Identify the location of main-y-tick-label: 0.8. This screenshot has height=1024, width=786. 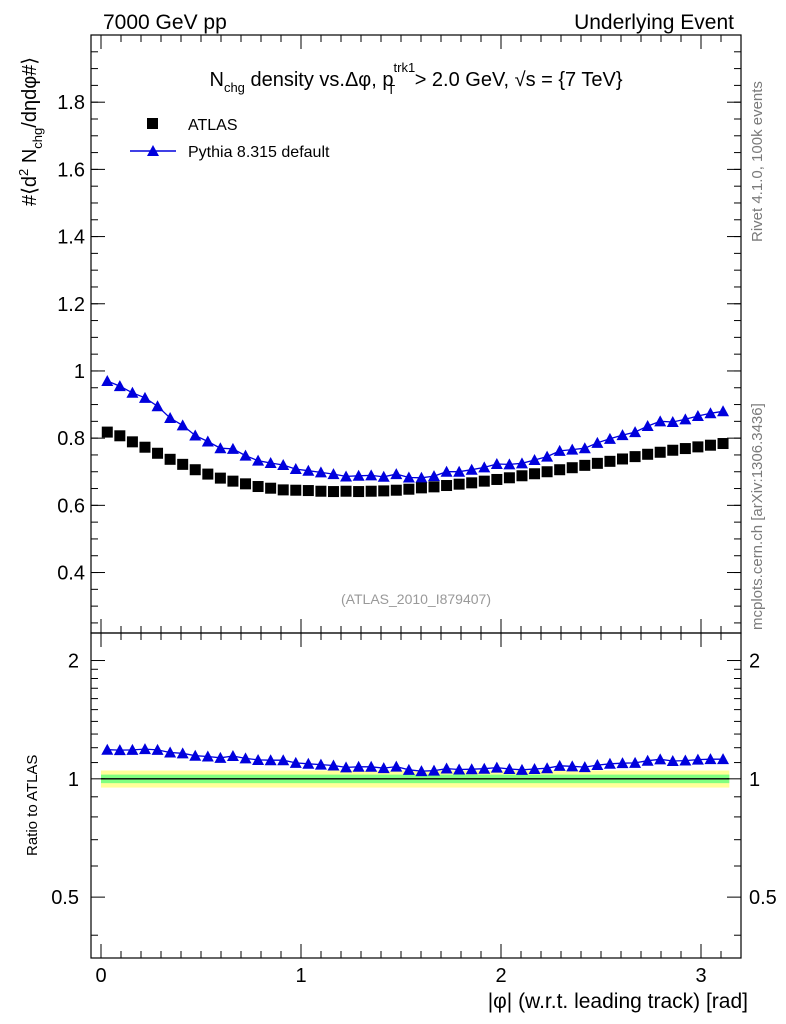
(71, 439).